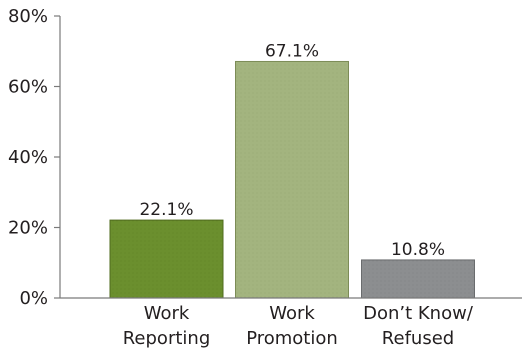 Image resolution: width=526 pixels, height=352 pixels. I want to click on category-label: Reporting, so click(167, 338).